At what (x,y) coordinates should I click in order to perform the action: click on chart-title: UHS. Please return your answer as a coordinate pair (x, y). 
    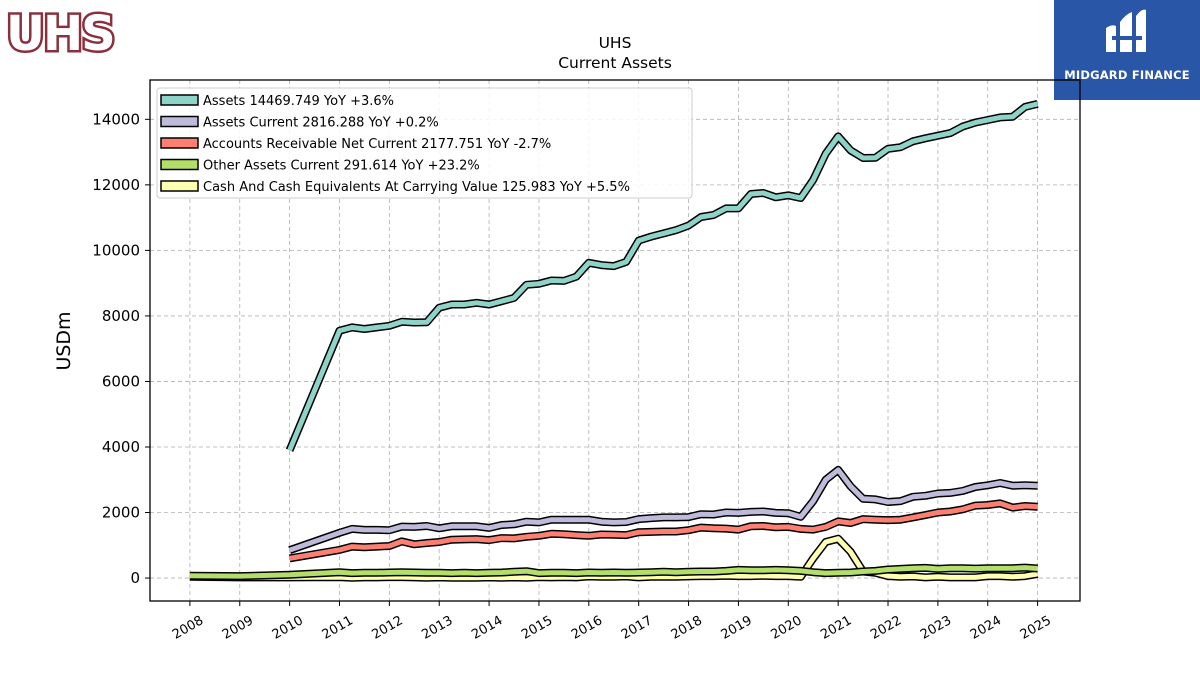
    Looking at the image, I should click on (615, 43).